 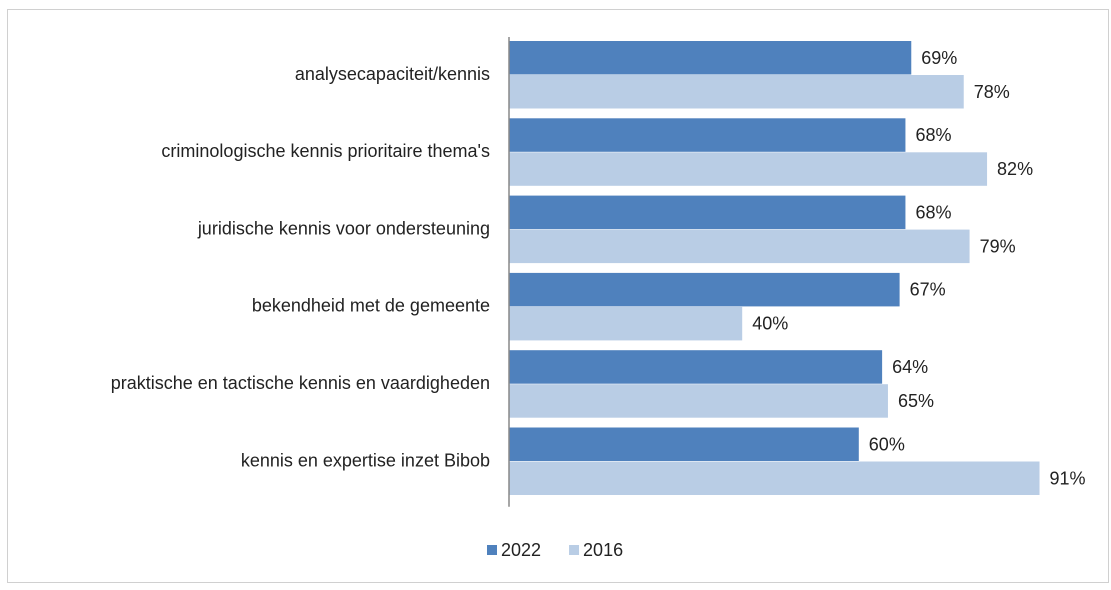 I want to click on value-label: 67%, so click(x=928, y=290).